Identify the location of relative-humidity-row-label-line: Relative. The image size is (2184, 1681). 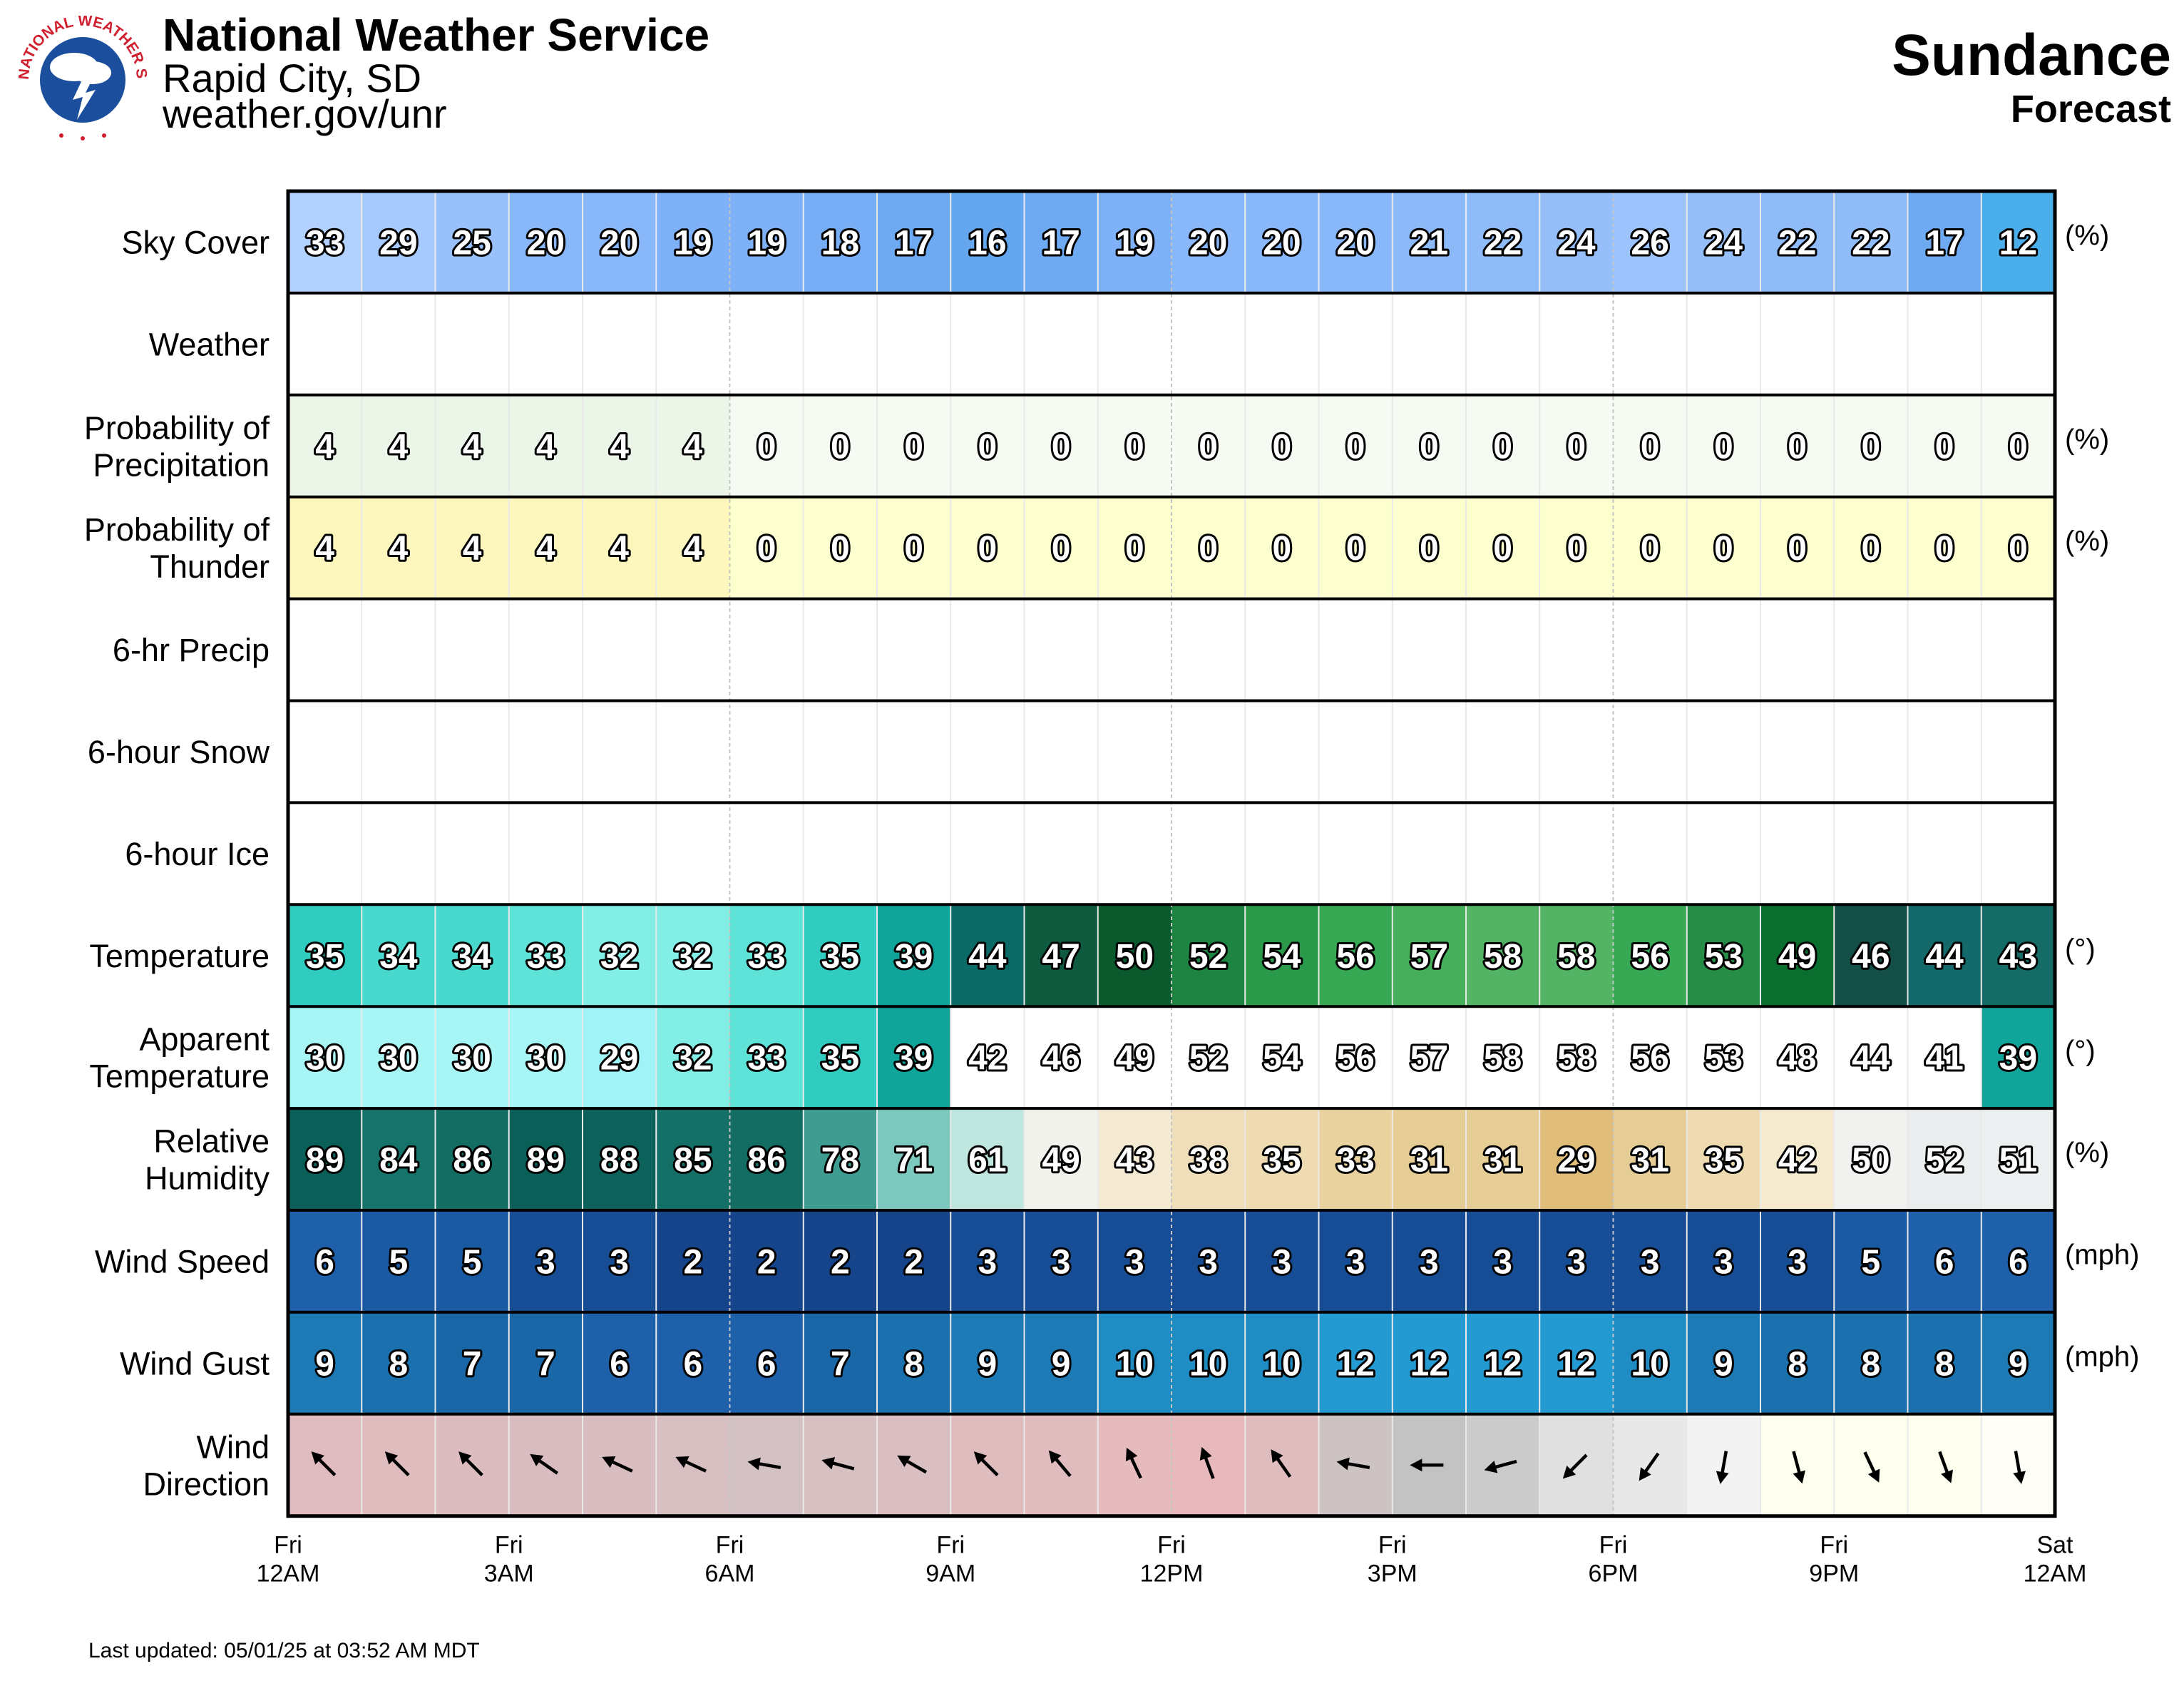
(211, 1141).